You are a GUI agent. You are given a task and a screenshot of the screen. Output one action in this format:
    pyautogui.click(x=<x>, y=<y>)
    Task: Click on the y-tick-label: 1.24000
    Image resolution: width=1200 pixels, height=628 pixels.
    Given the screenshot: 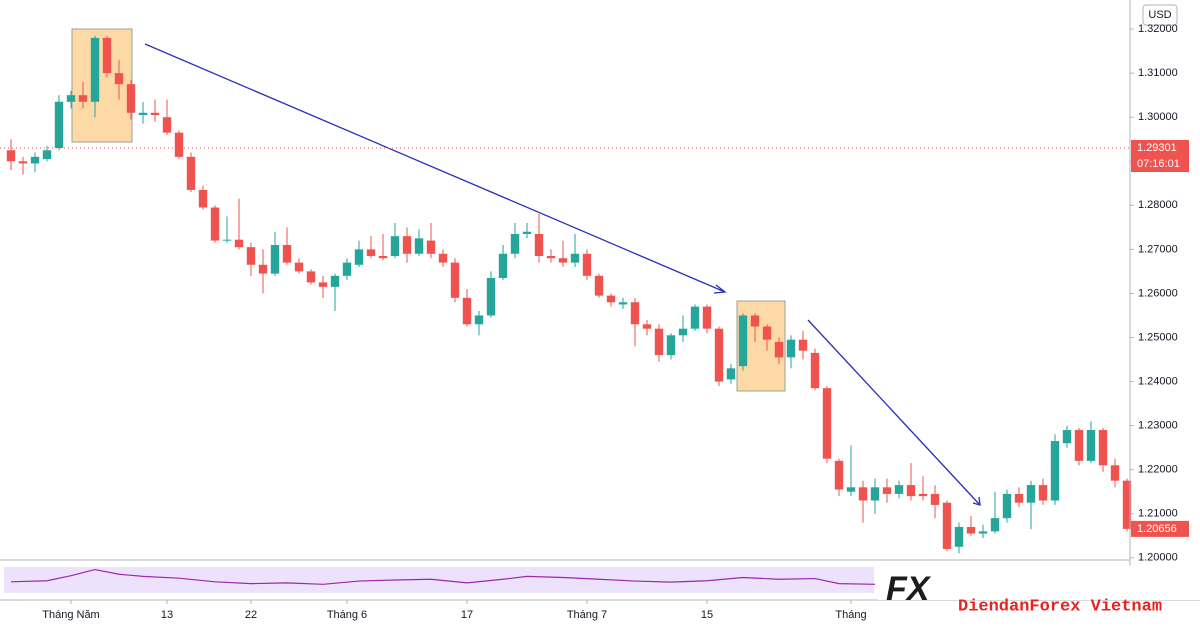 What is the action you would take?
    pyautogui.click(x=1158, y=381)
    